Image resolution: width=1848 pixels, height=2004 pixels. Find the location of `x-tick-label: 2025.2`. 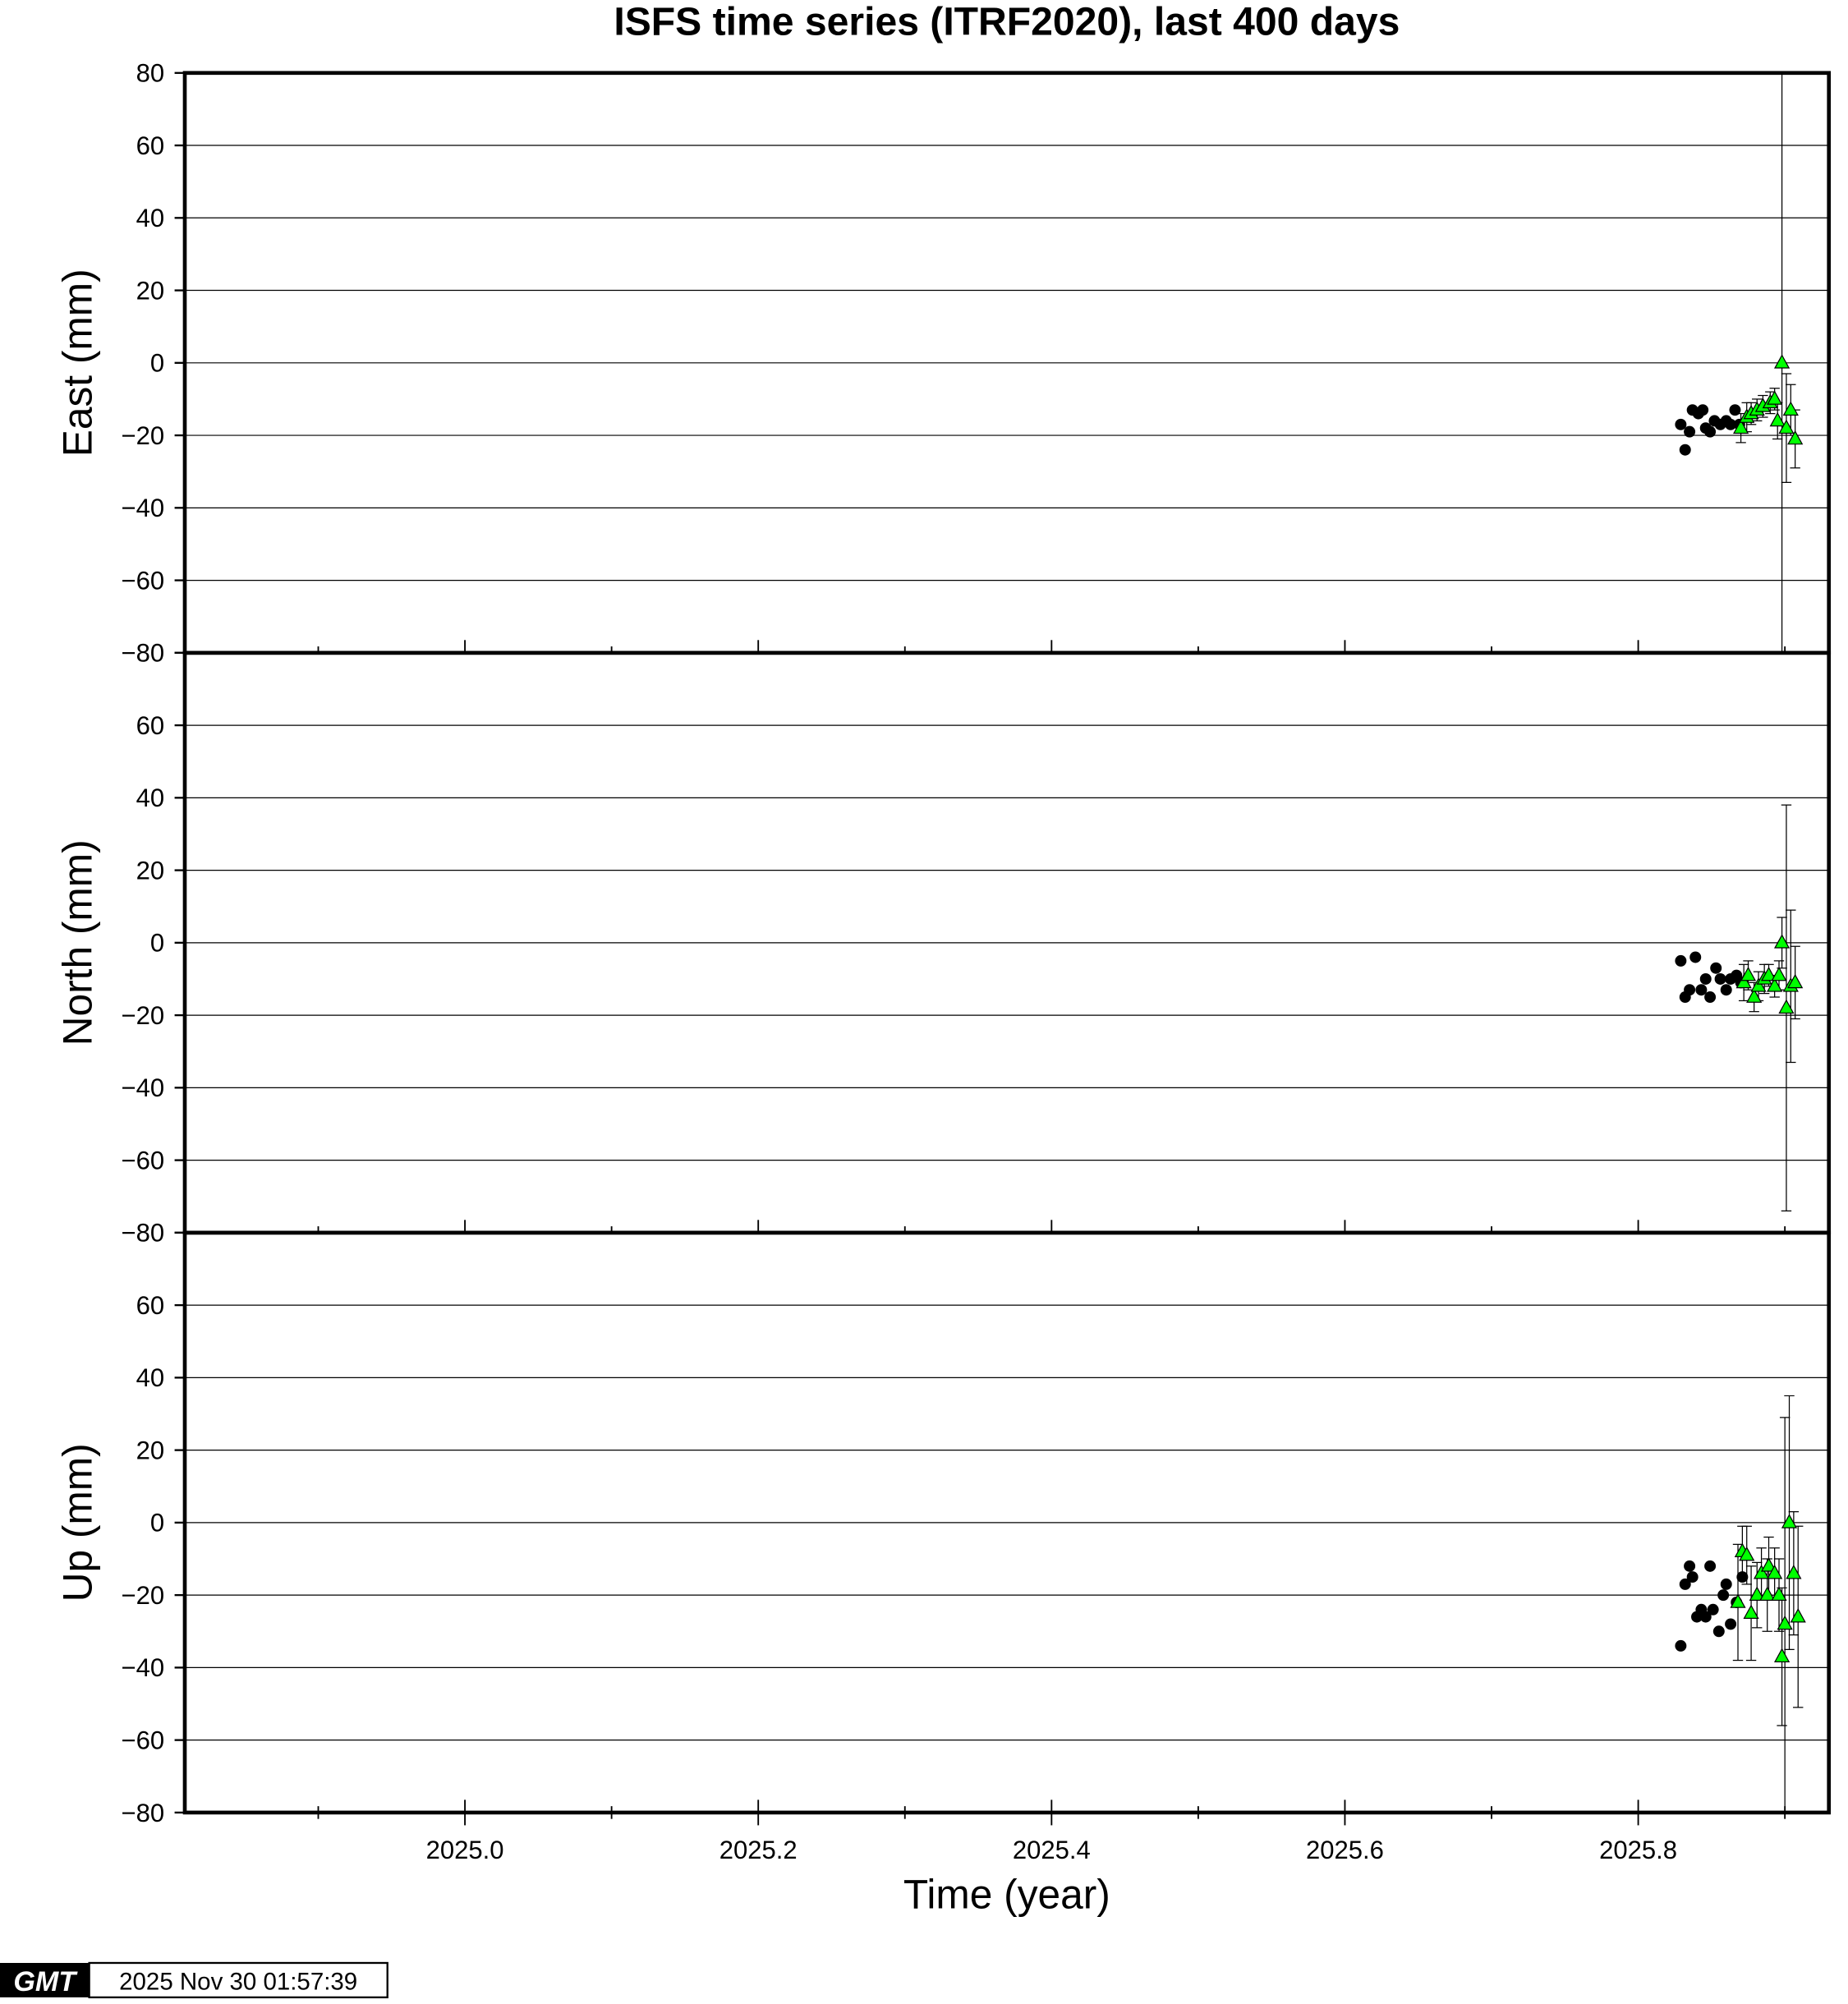

x-tick-label: 2025.2 is located at coordinates (758, 1850).